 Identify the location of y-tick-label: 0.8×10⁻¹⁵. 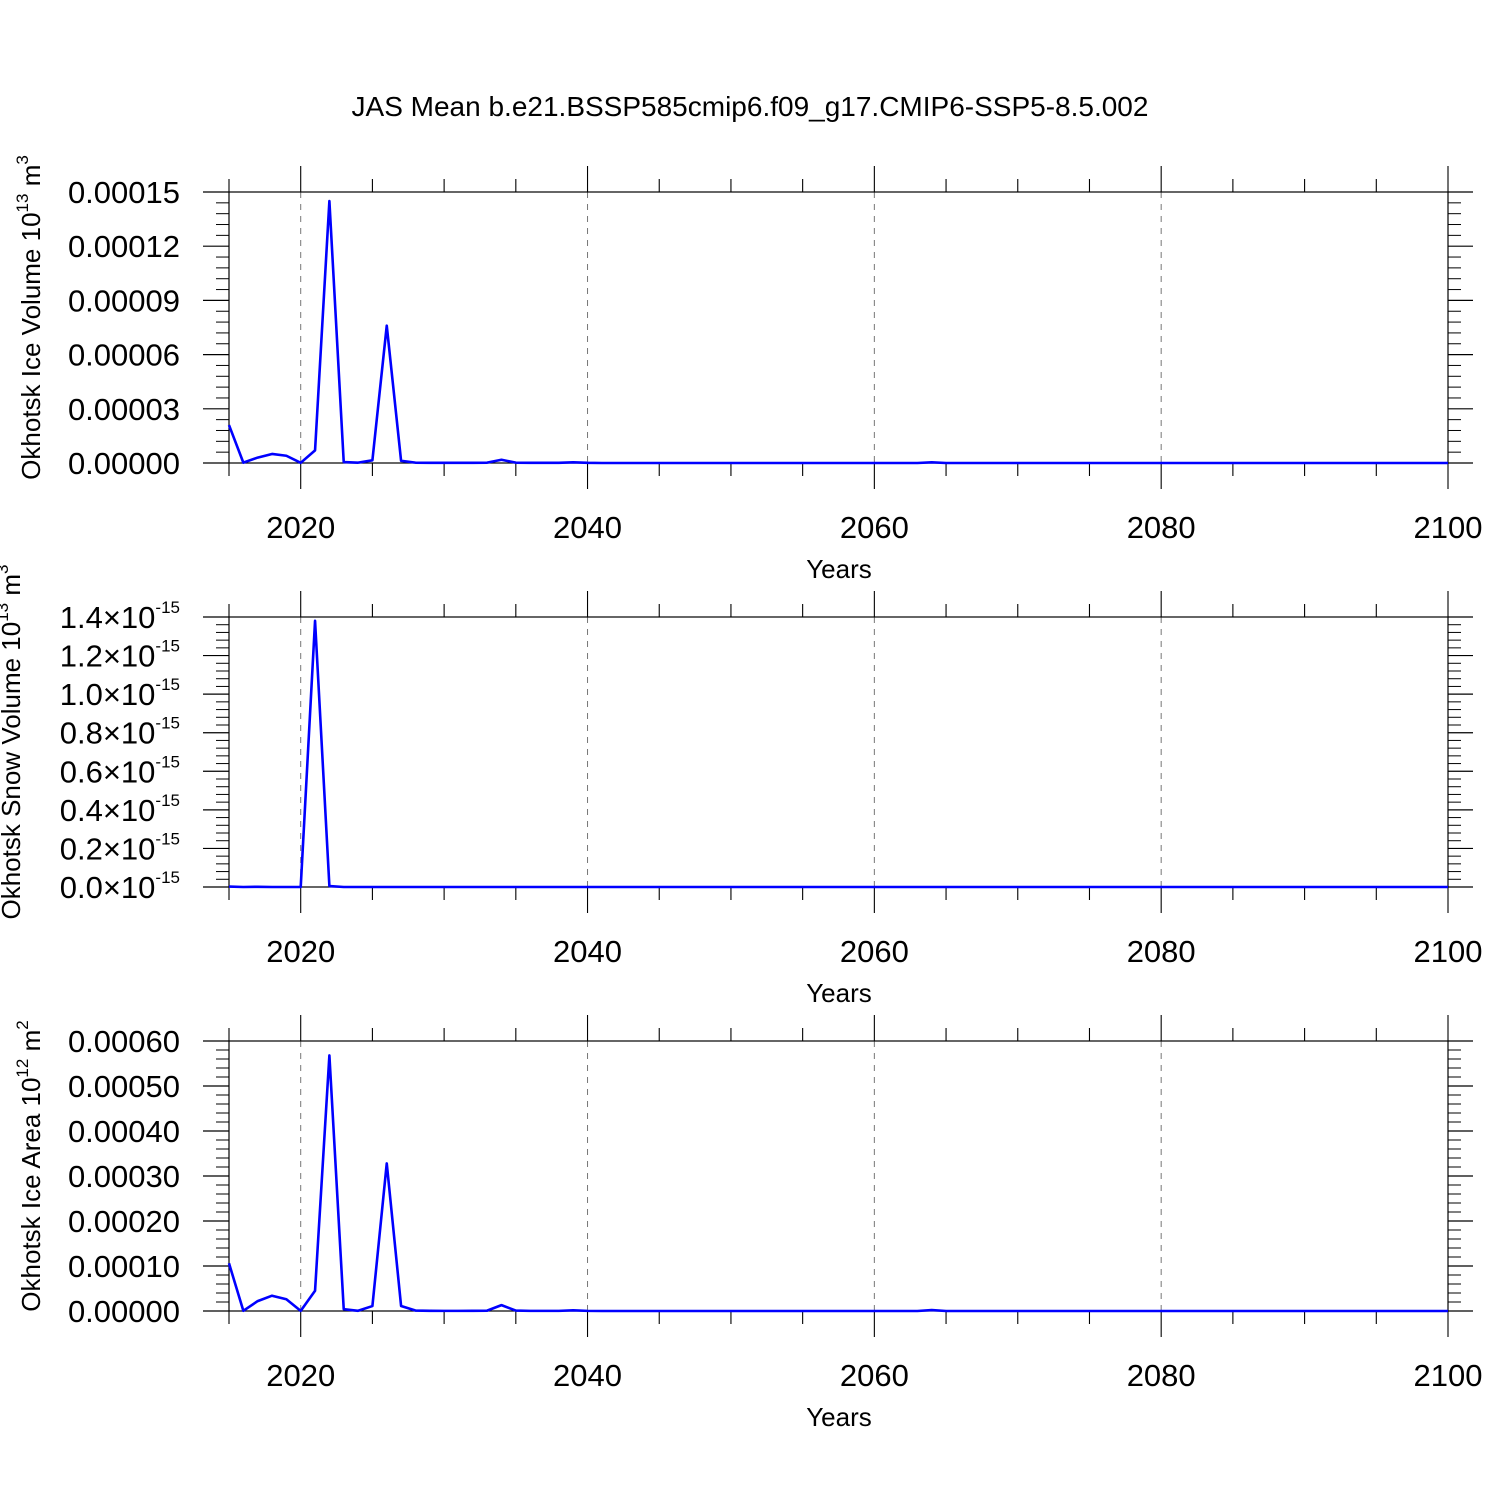
(120, 732).